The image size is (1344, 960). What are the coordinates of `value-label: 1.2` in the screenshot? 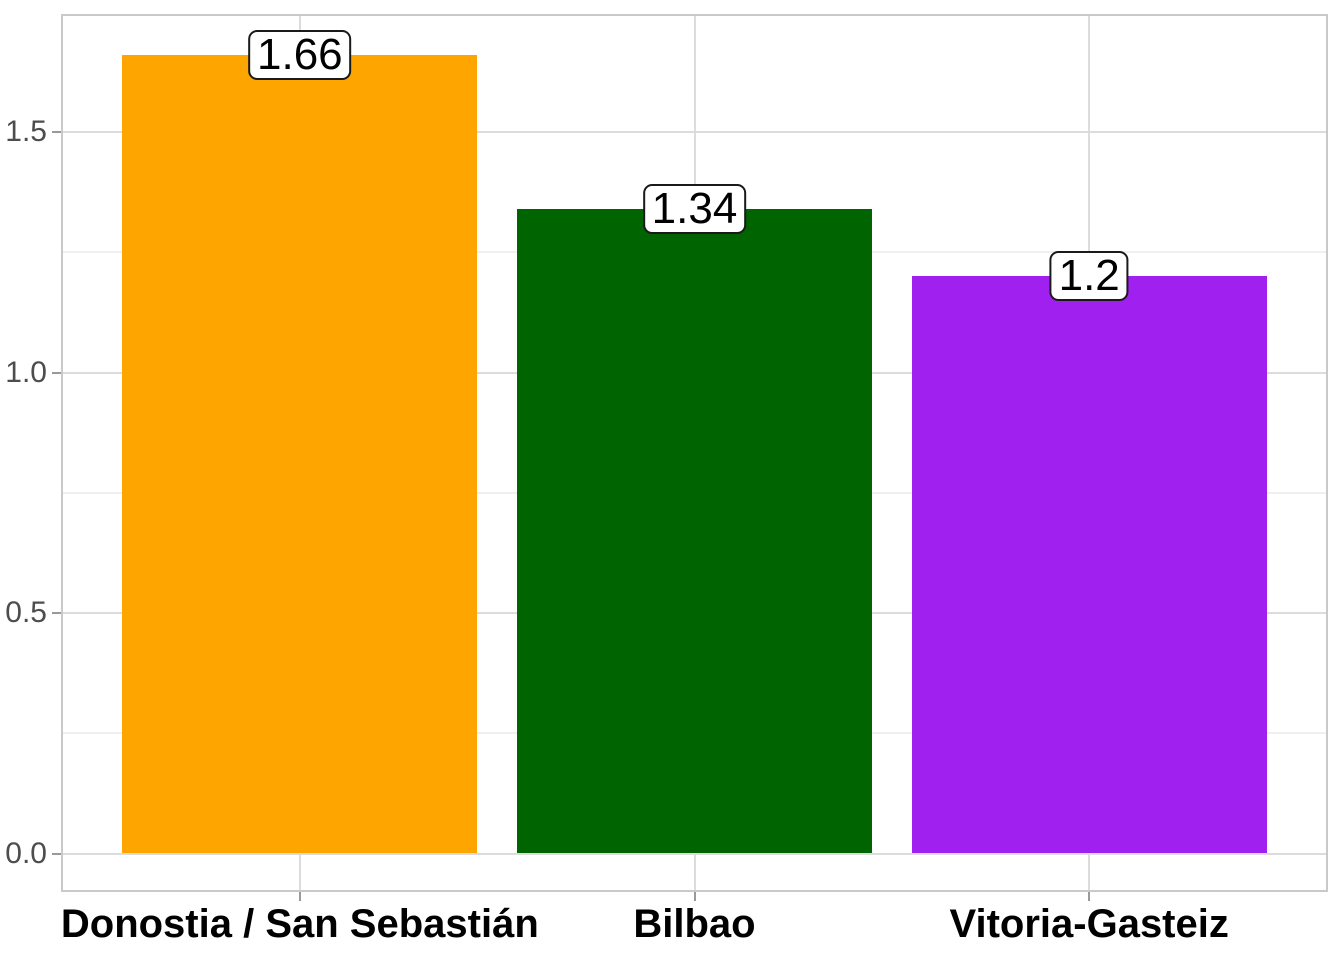 It's located at (1089, 276).